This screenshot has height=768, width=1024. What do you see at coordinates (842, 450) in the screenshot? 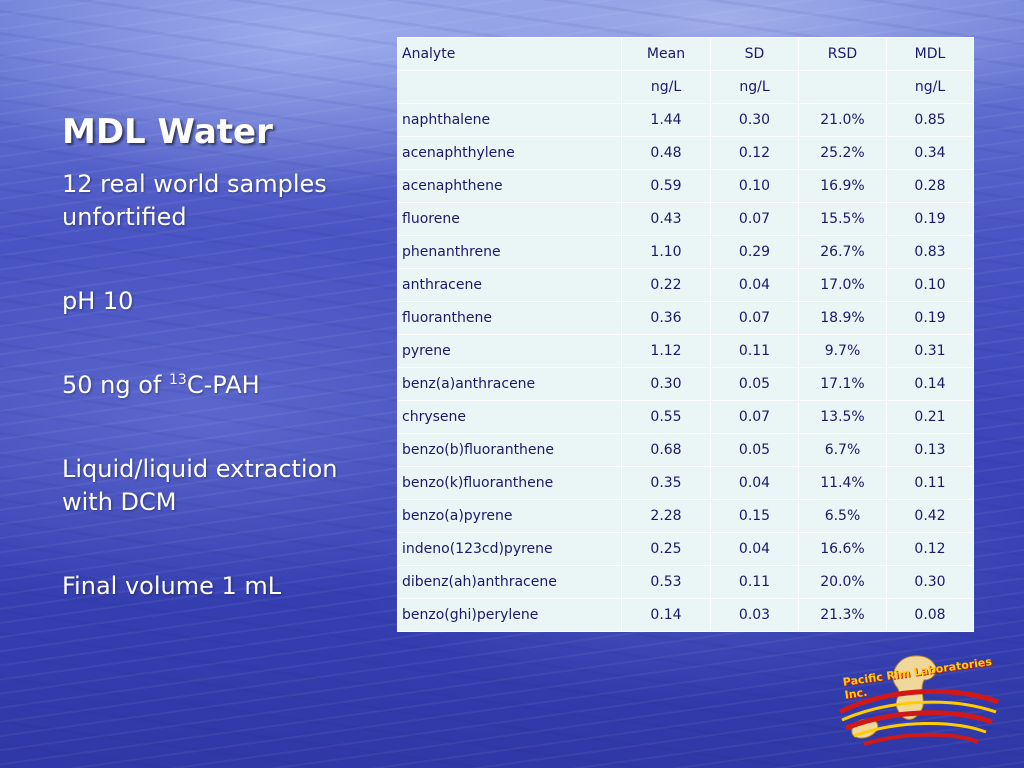
I see `cell-rsd: 6.7%` at bounding box center [842, 450].